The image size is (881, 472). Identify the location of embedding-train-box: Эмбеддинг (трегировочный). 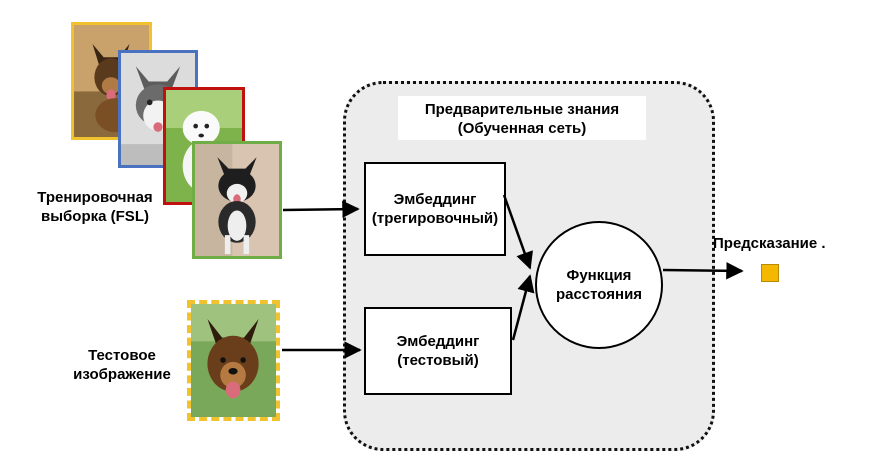
(435, 209).